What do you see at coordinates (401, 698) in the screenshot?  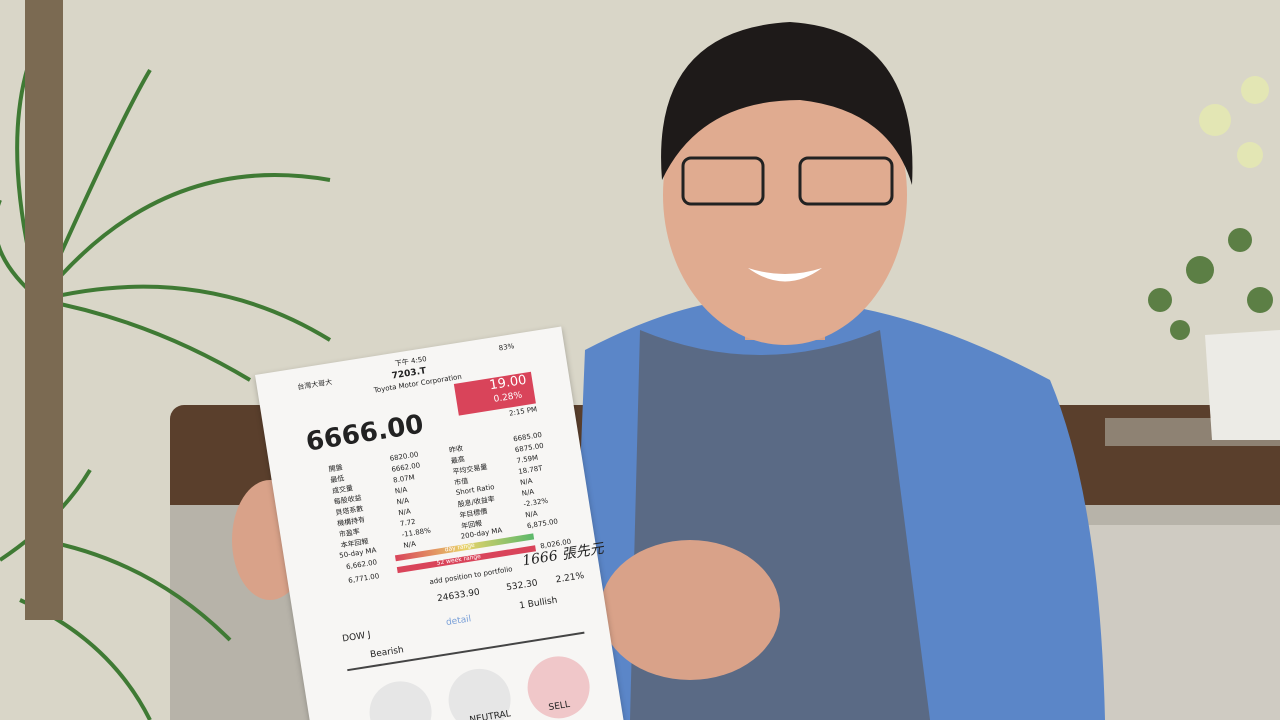 I see `gauge` at bounding box center [401, 698].